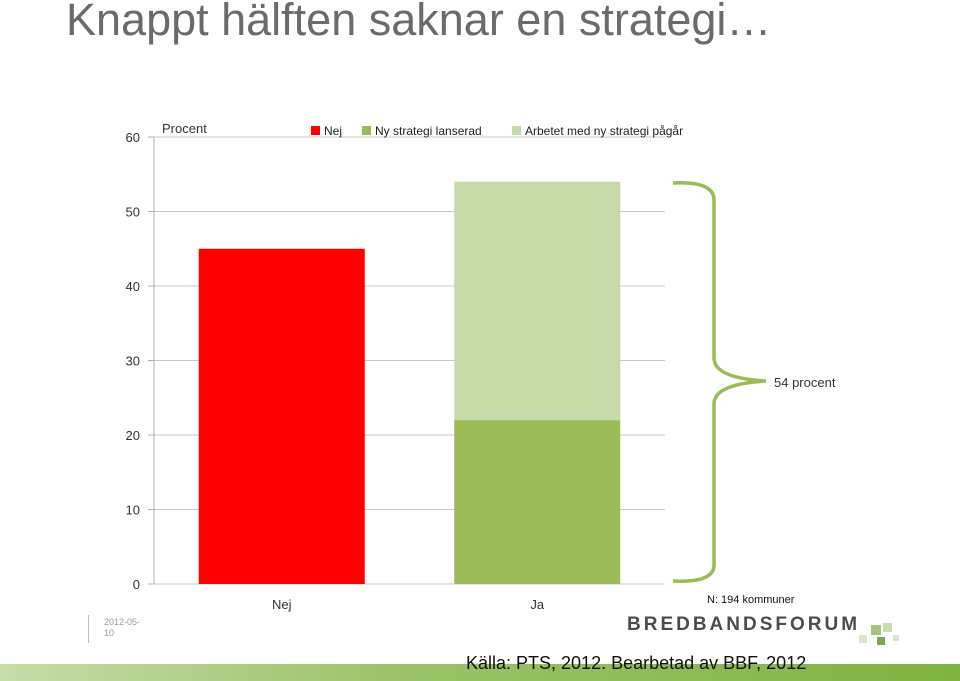 The width and height of the screenshot is (960, 681). Describe the element at coordinates (805, 382) in the screenshot. I see `brace-annotation: 54 procent` at that location.